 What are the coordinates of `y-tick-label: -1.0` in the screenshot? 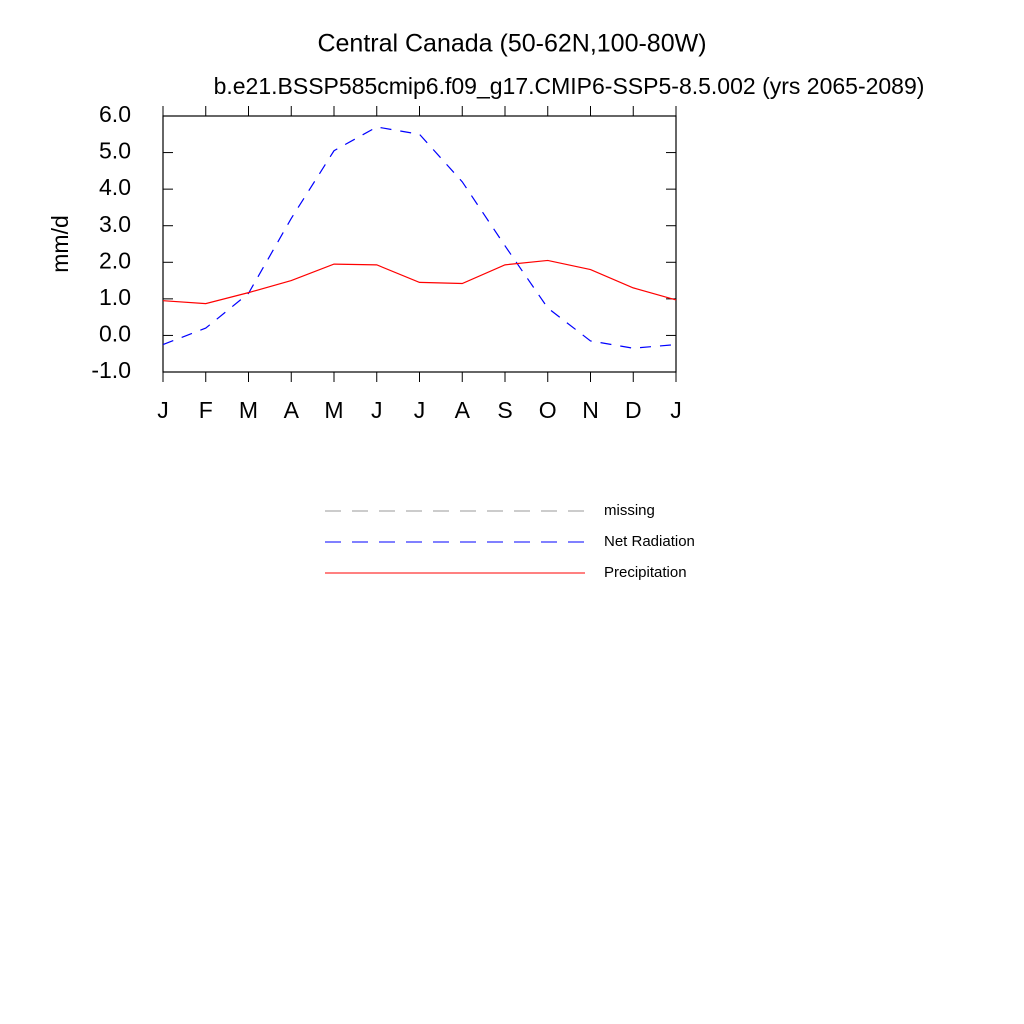 It's located at (111, 370).